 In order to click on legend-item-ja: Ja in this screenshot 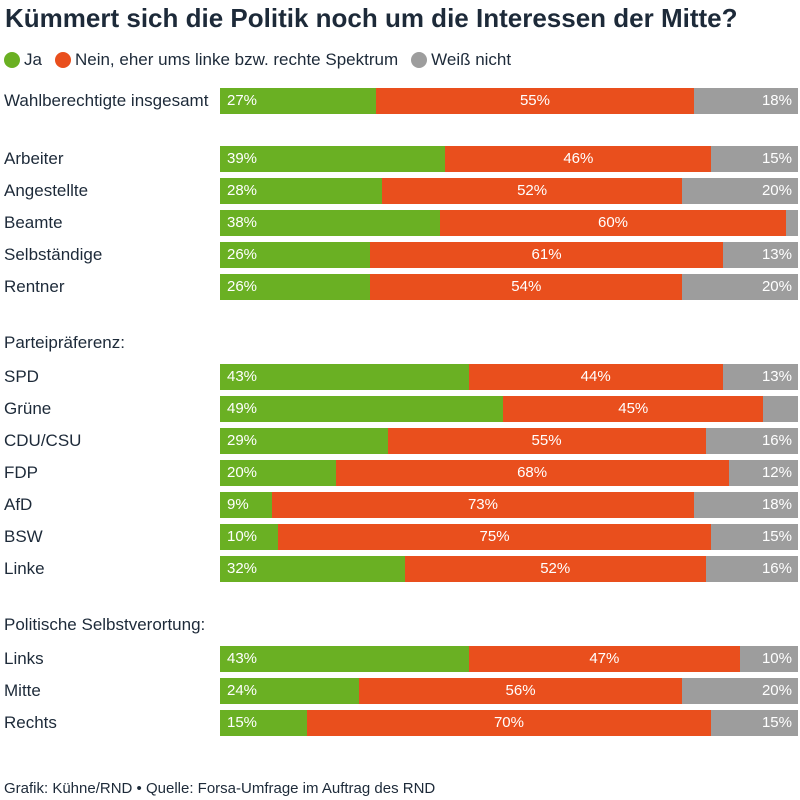, I will do `click(23, 60)`.